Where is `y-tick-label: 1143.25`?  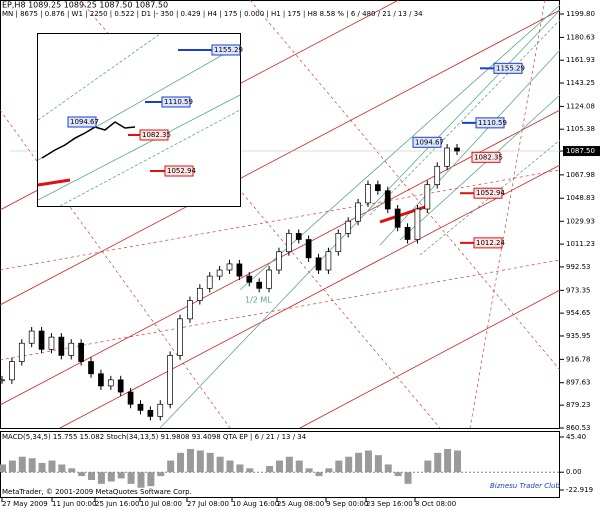 y-tick-label: 1143.25 is located at coordinates (580, 83).